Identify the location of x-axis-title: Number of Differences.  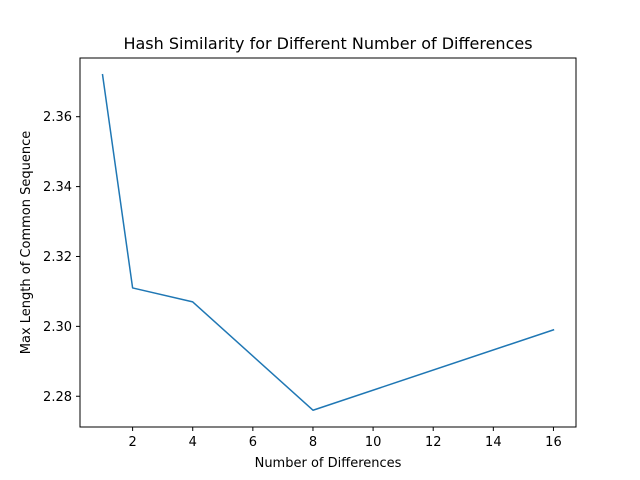
(328, 463).